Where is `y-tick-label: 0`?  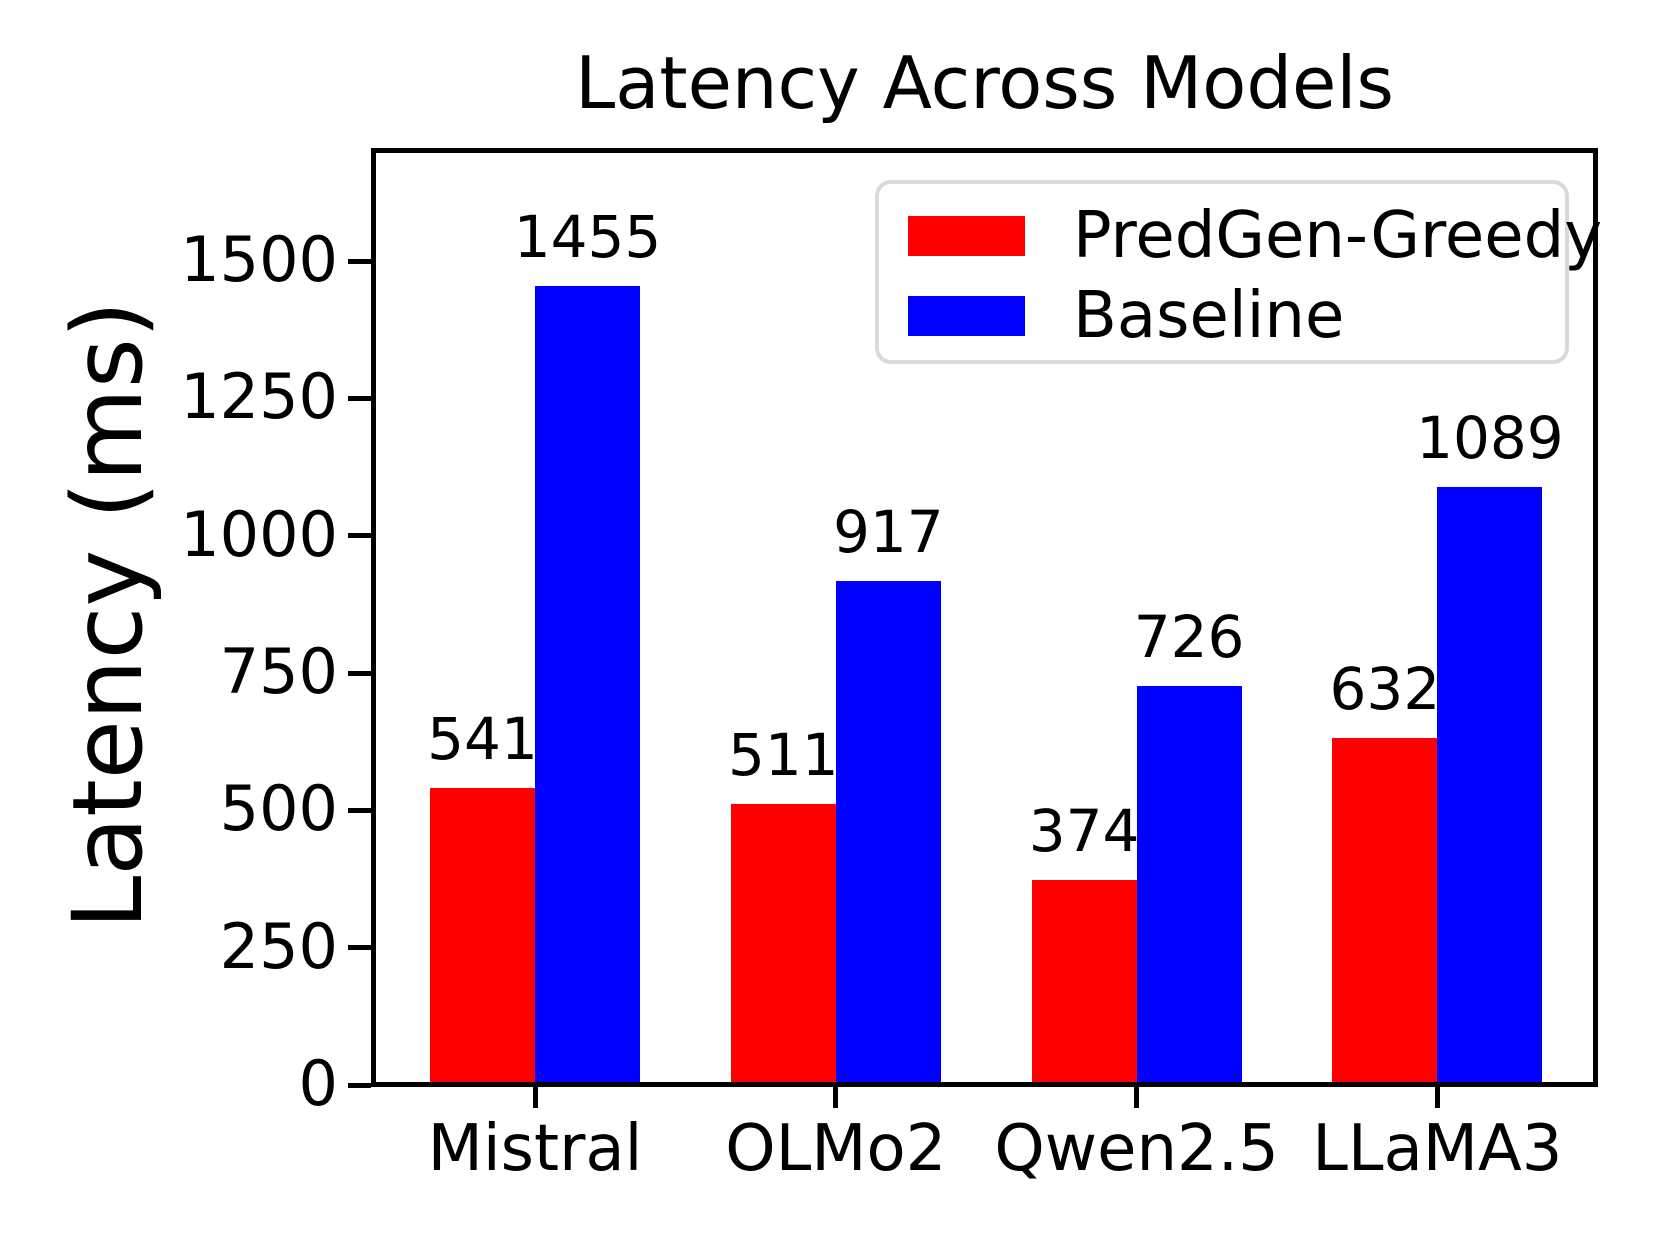
y-tick-label: 0 is located at coordinates (318, 1084).